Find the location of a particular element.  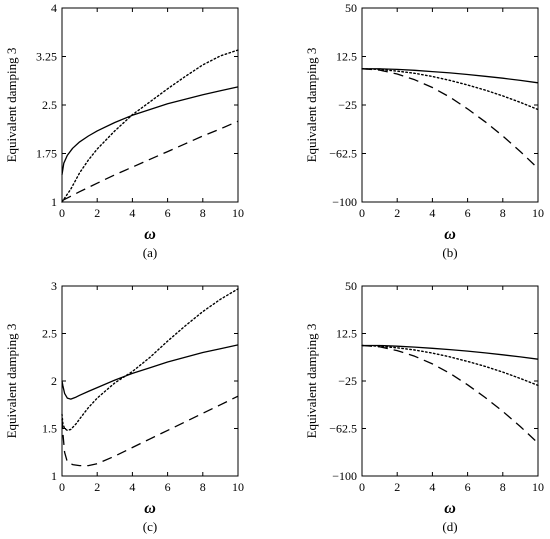

y-tick-label: 1.75 is located at coordinates (46, 154).